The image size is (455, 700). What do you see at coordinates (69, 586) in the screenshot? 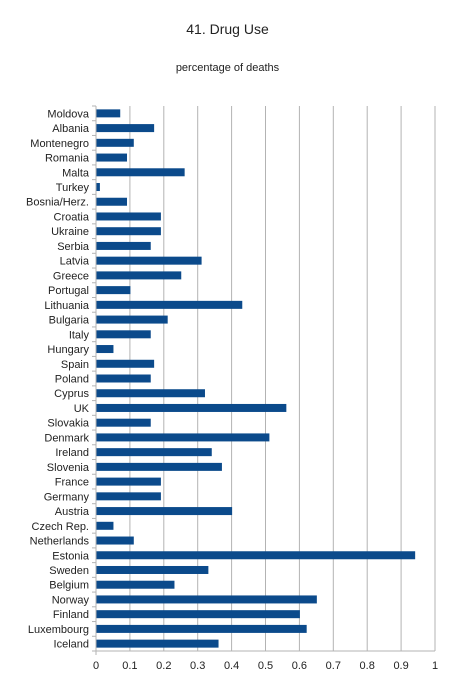
I see `category-label: Belgium` at bounding box center [69, 586].